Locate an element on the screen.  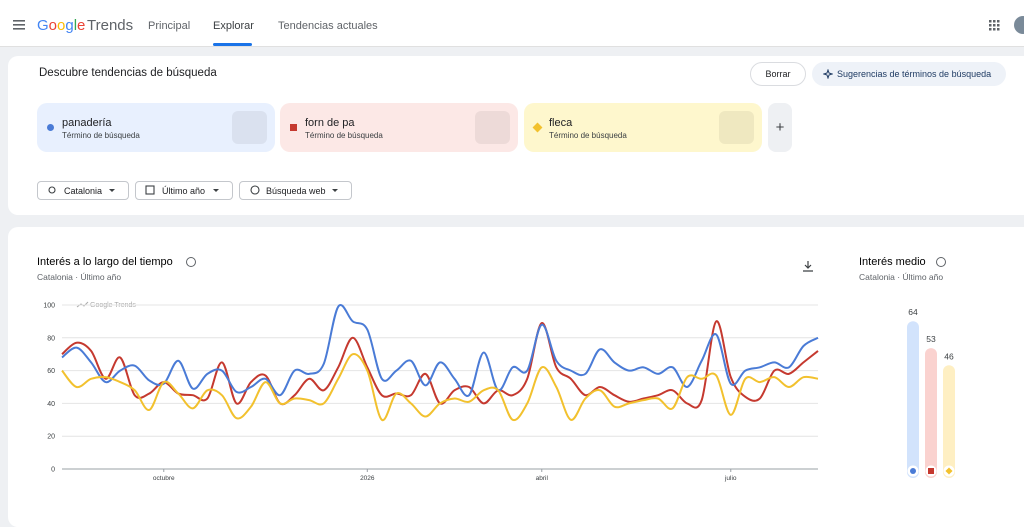
term-name: forn de pa is located at coordinates (330, 123).